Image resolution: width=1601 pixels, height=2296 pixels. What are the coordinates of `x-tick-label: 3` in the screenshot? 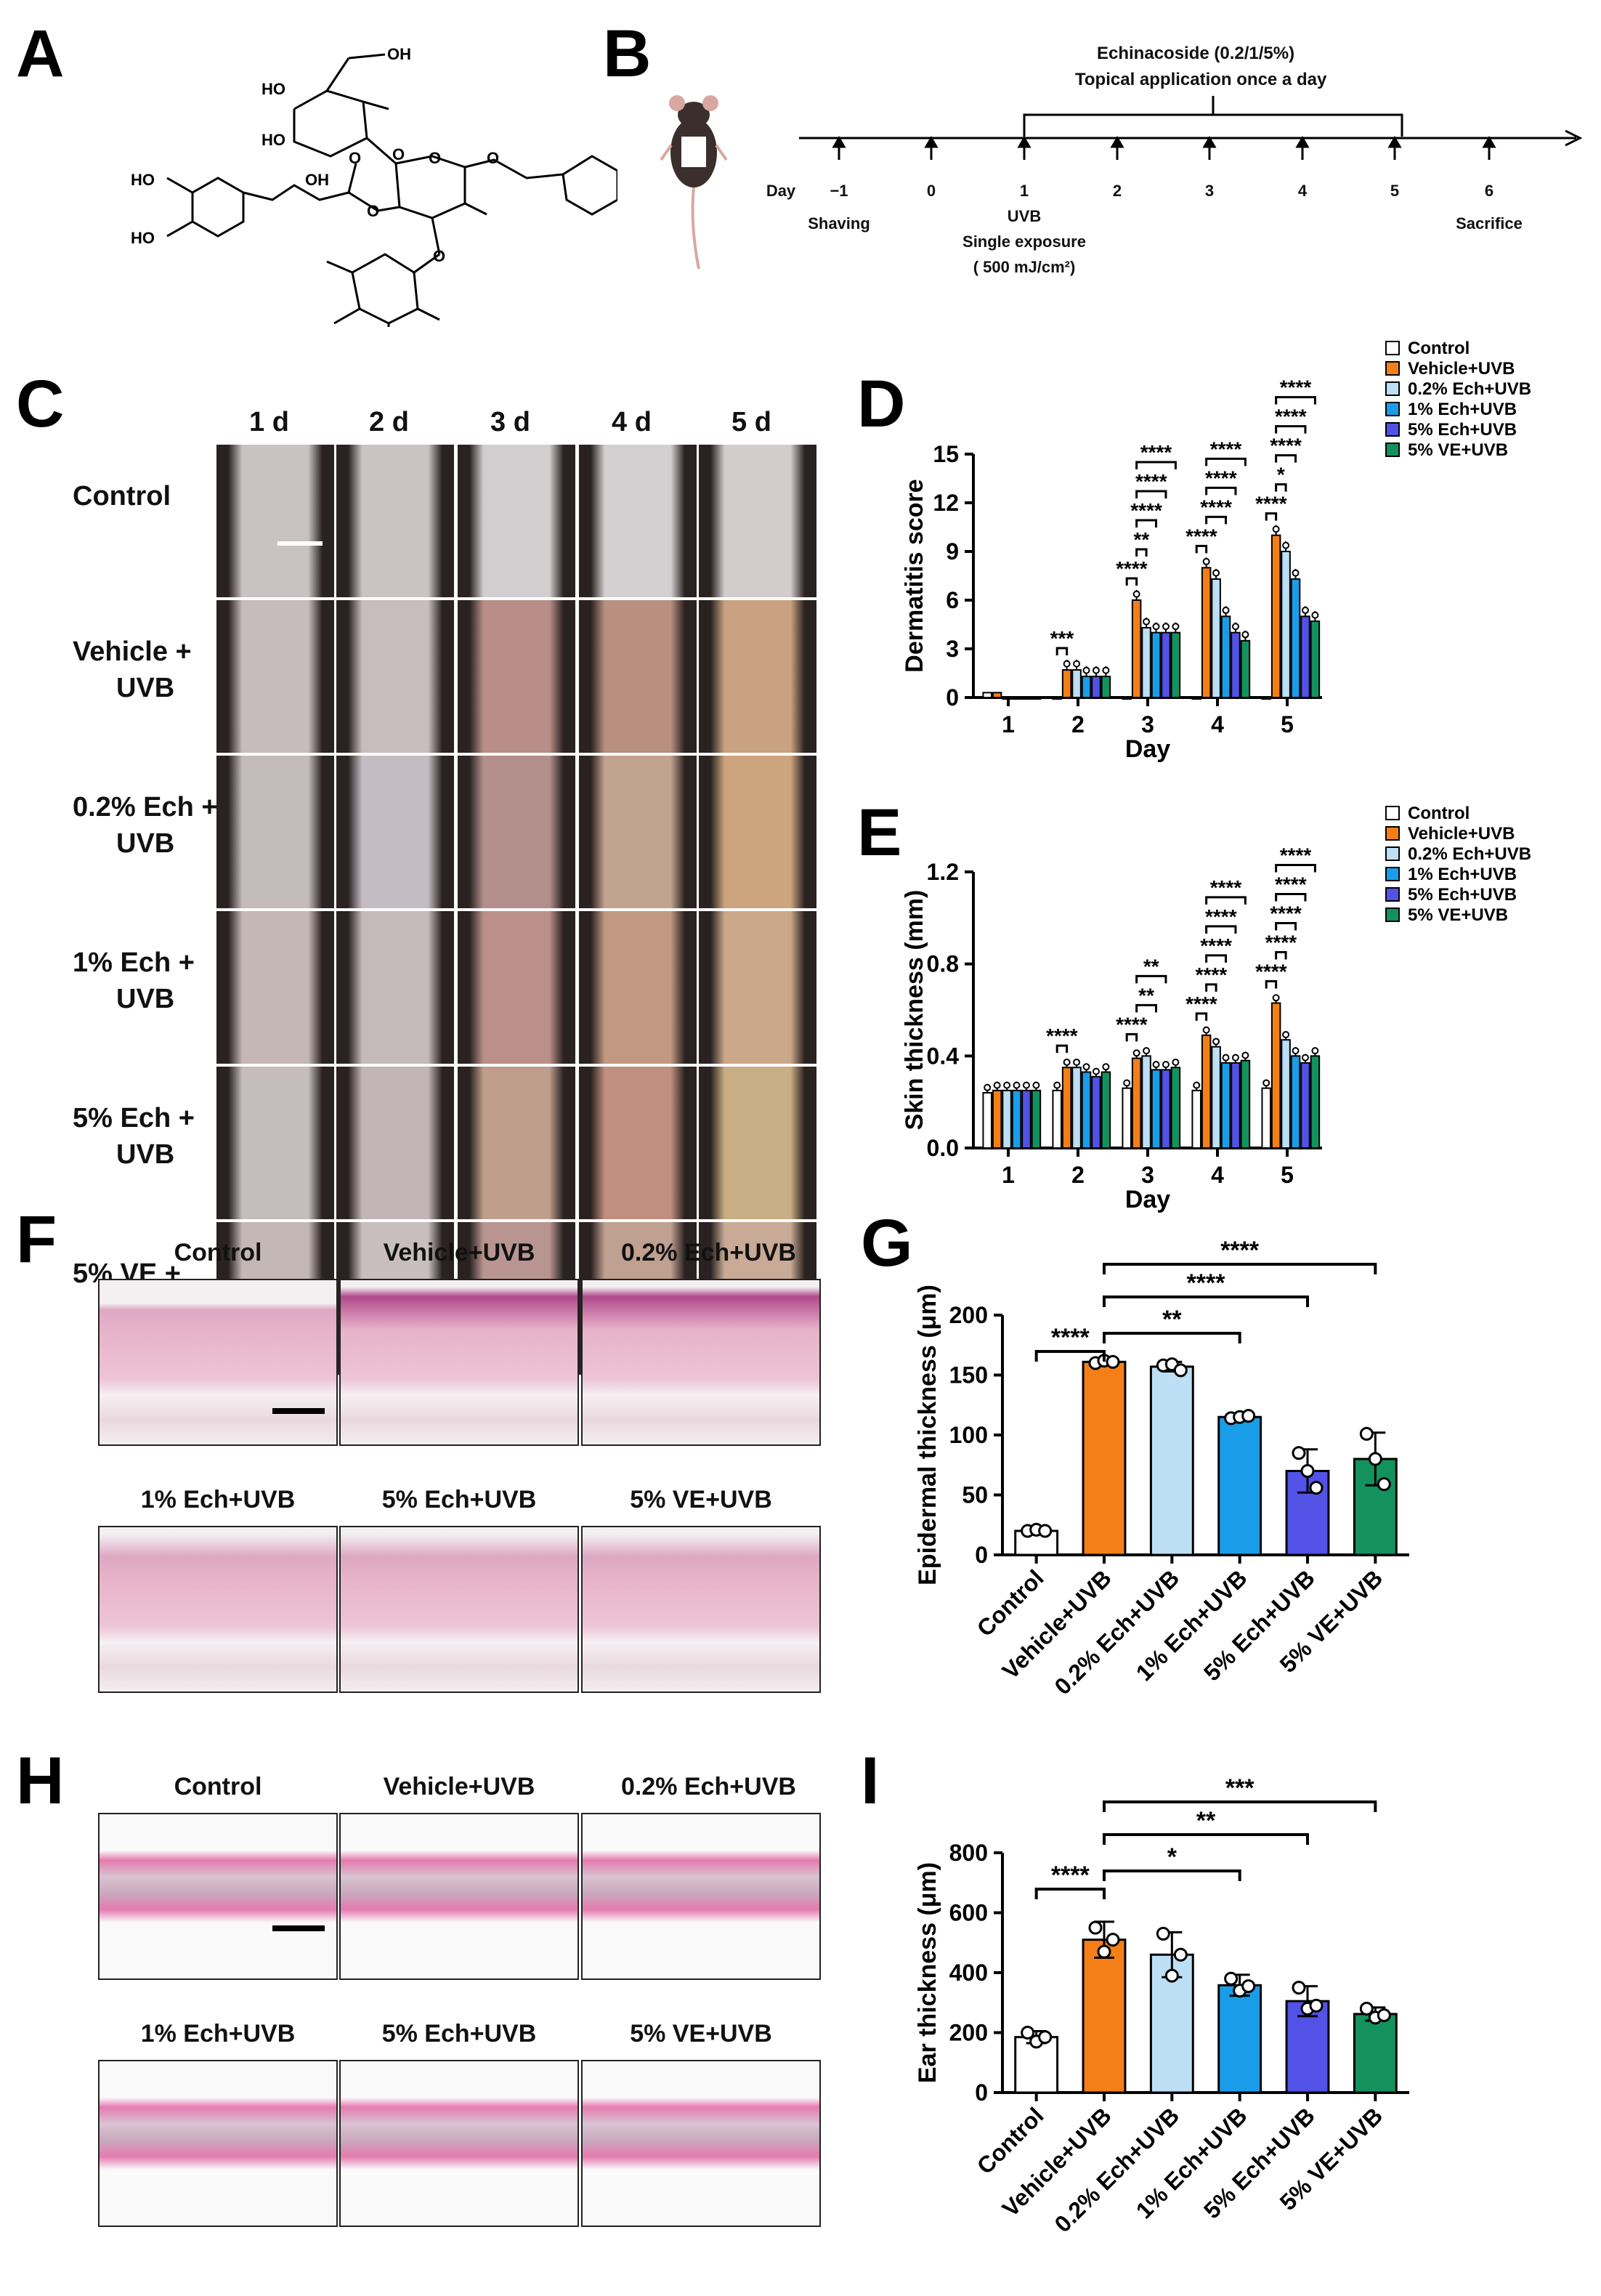 It's located at (1147, 724).